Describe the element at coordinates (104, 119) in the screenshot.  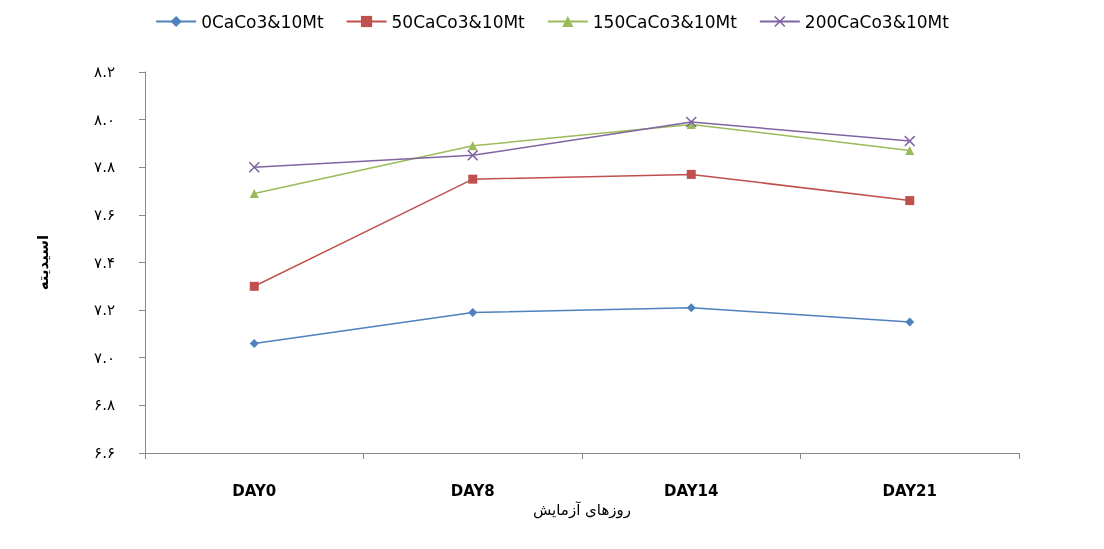
I see `y-tick-label: ۸.۰` at that location.